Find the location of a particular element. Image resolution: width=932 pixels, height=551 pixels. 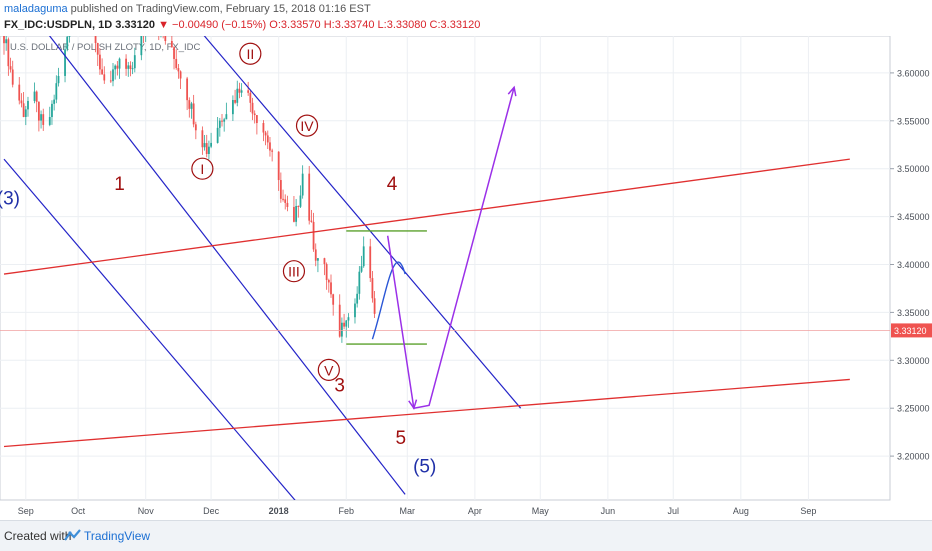

wave-label: 5 is located at coordinates (400, 438).